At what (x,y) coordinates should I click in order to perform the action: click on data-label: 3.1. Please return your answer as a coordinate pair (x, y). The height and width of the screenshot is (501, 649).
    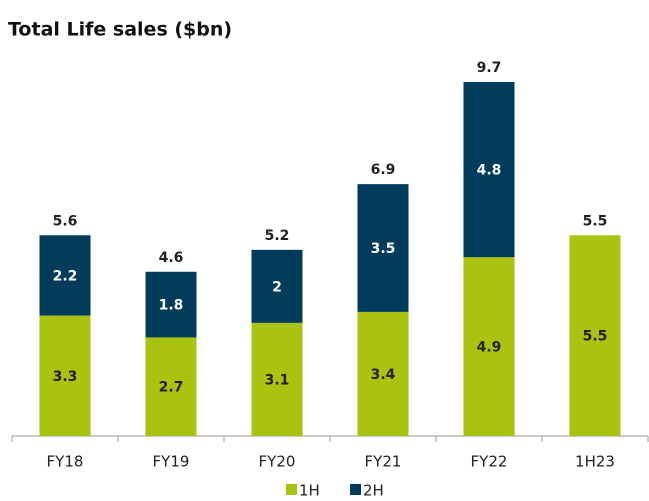
    Looking at the image, I should click on (277, 380).